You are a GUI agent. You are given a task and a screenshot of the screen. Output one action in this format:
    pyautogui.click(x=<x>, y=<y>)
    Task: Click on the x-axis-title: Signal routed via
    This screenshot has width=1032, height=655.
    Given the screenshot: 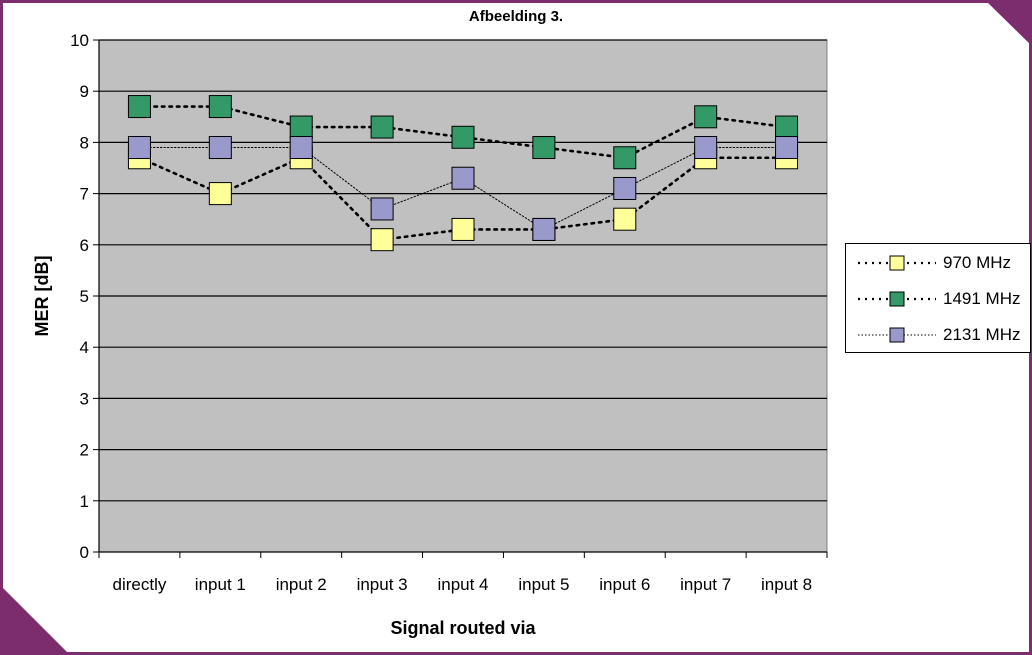 What is the action you would take?
    pyautogui.click(x=463, y=628)
    